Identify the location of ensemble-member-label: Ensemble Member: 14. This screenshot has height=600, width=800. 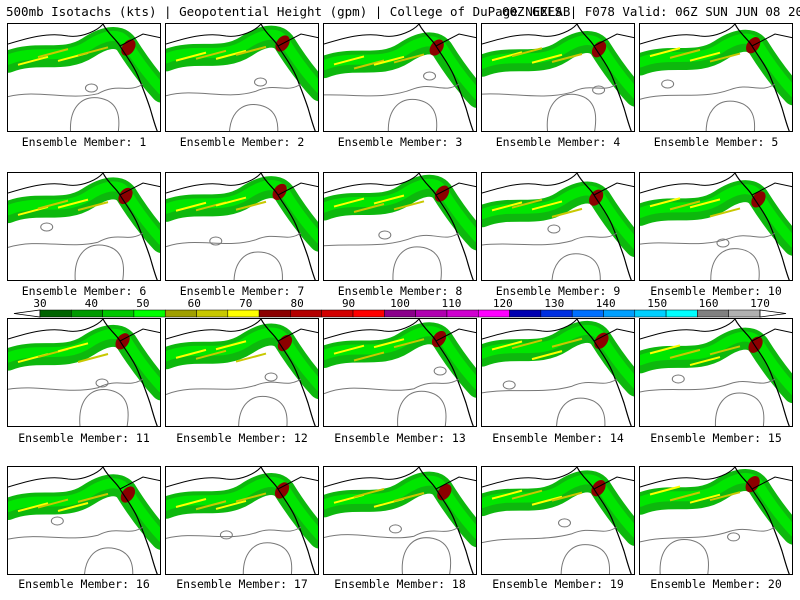
(558, 438).